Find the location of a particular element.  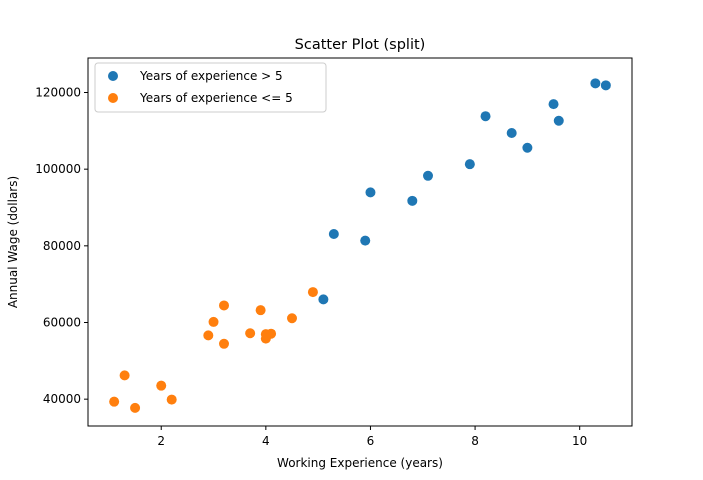

x-tick-label: 8 is located at coordinates (475, 441).